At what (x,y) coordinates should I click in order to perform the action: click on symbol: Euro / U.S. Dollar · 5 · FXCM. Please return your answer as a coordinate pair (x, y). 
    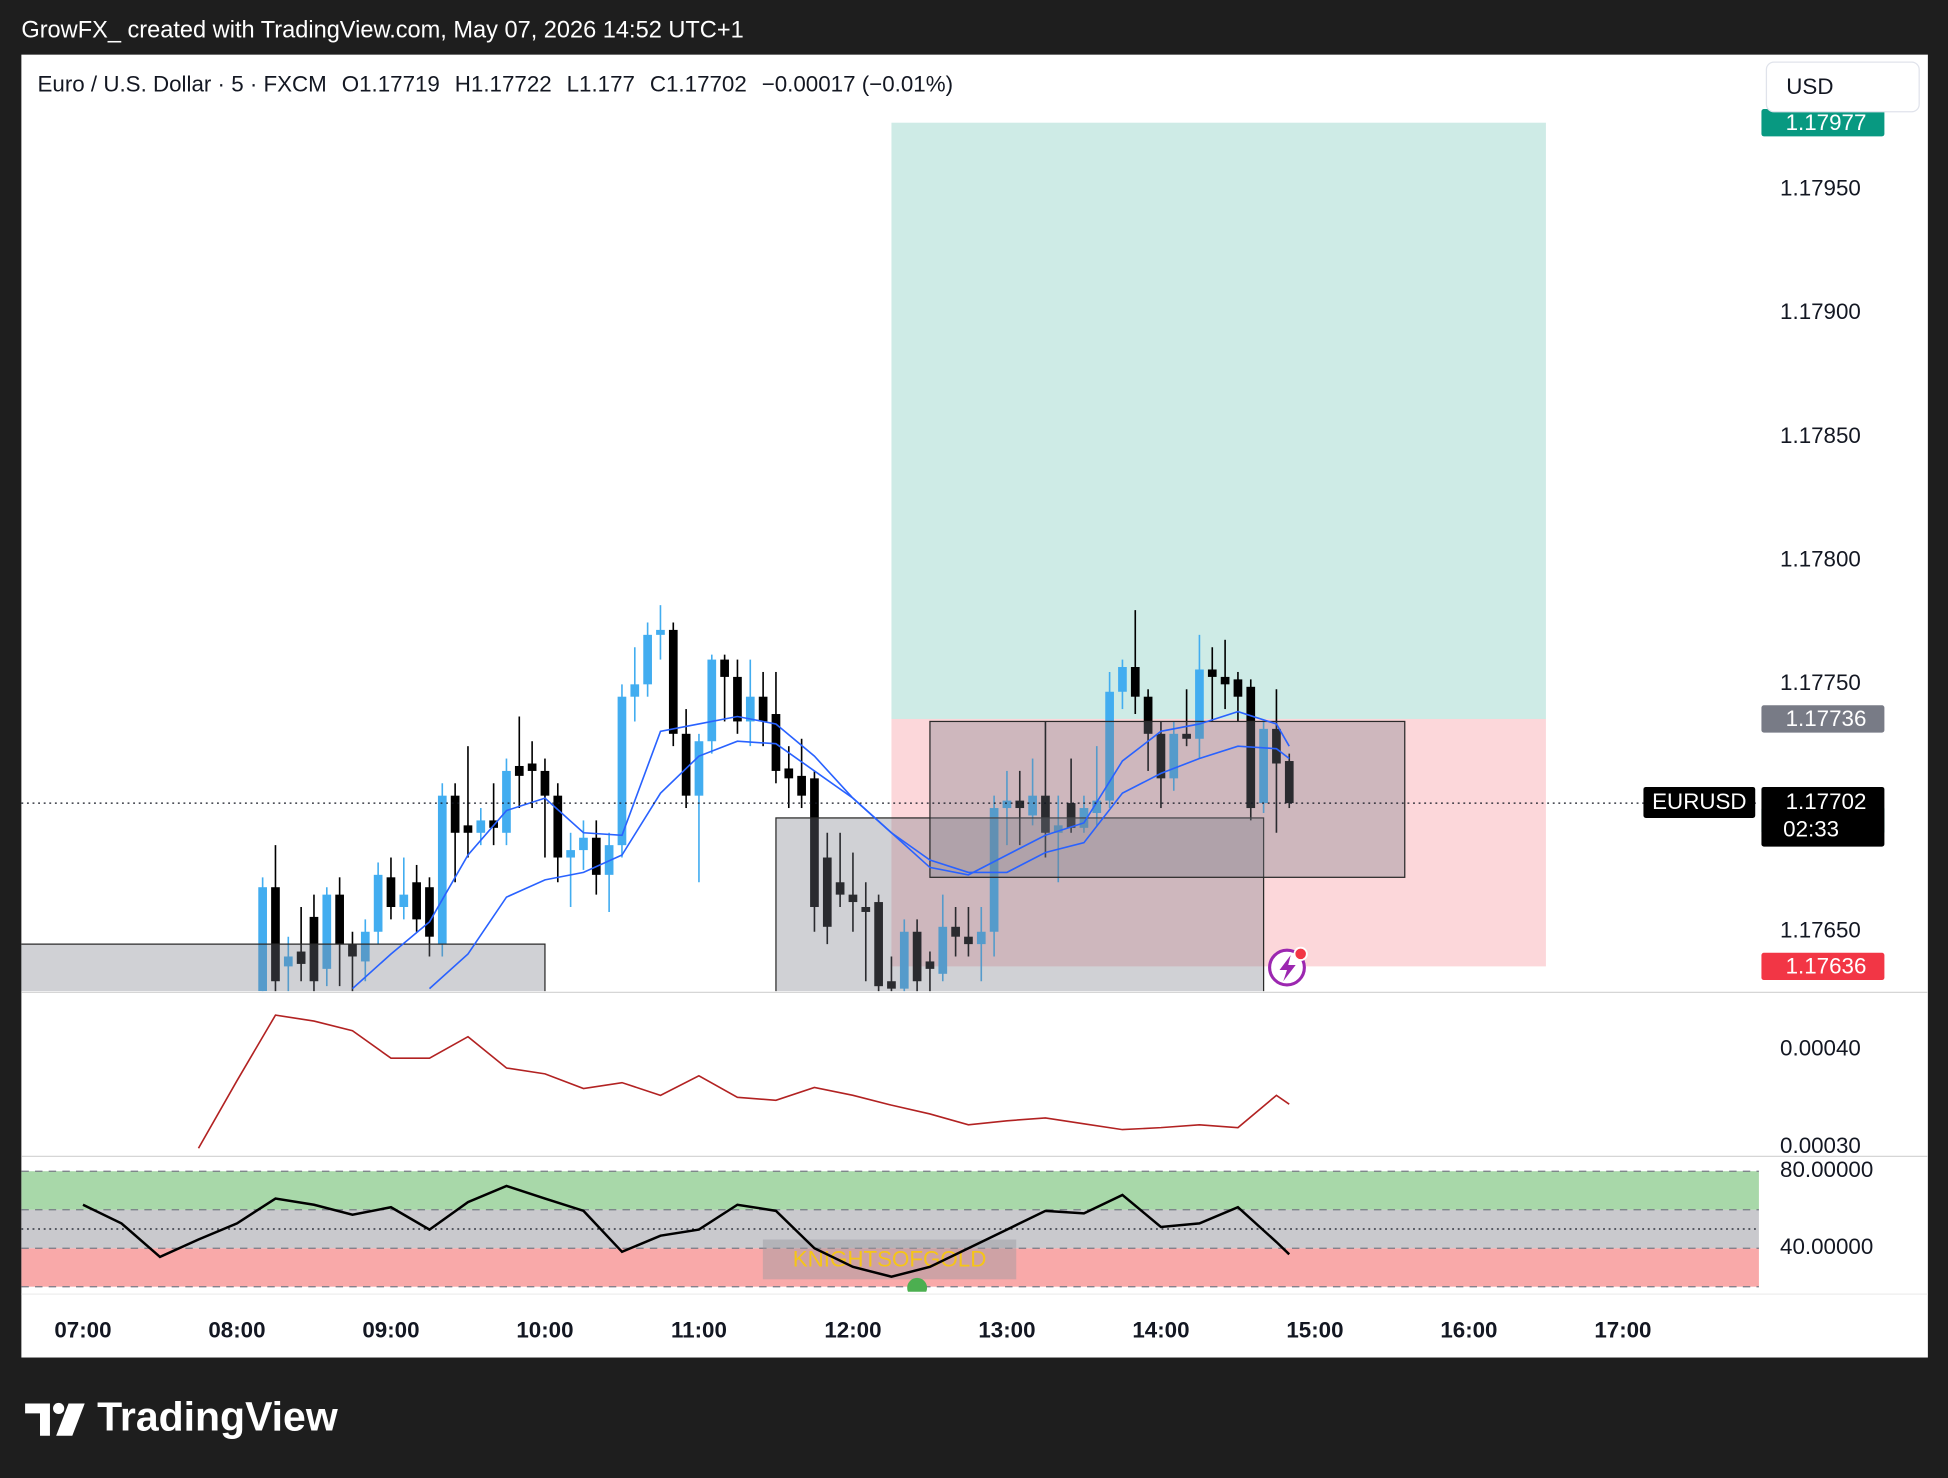
    Looking at the image, I should click on (182, 84).